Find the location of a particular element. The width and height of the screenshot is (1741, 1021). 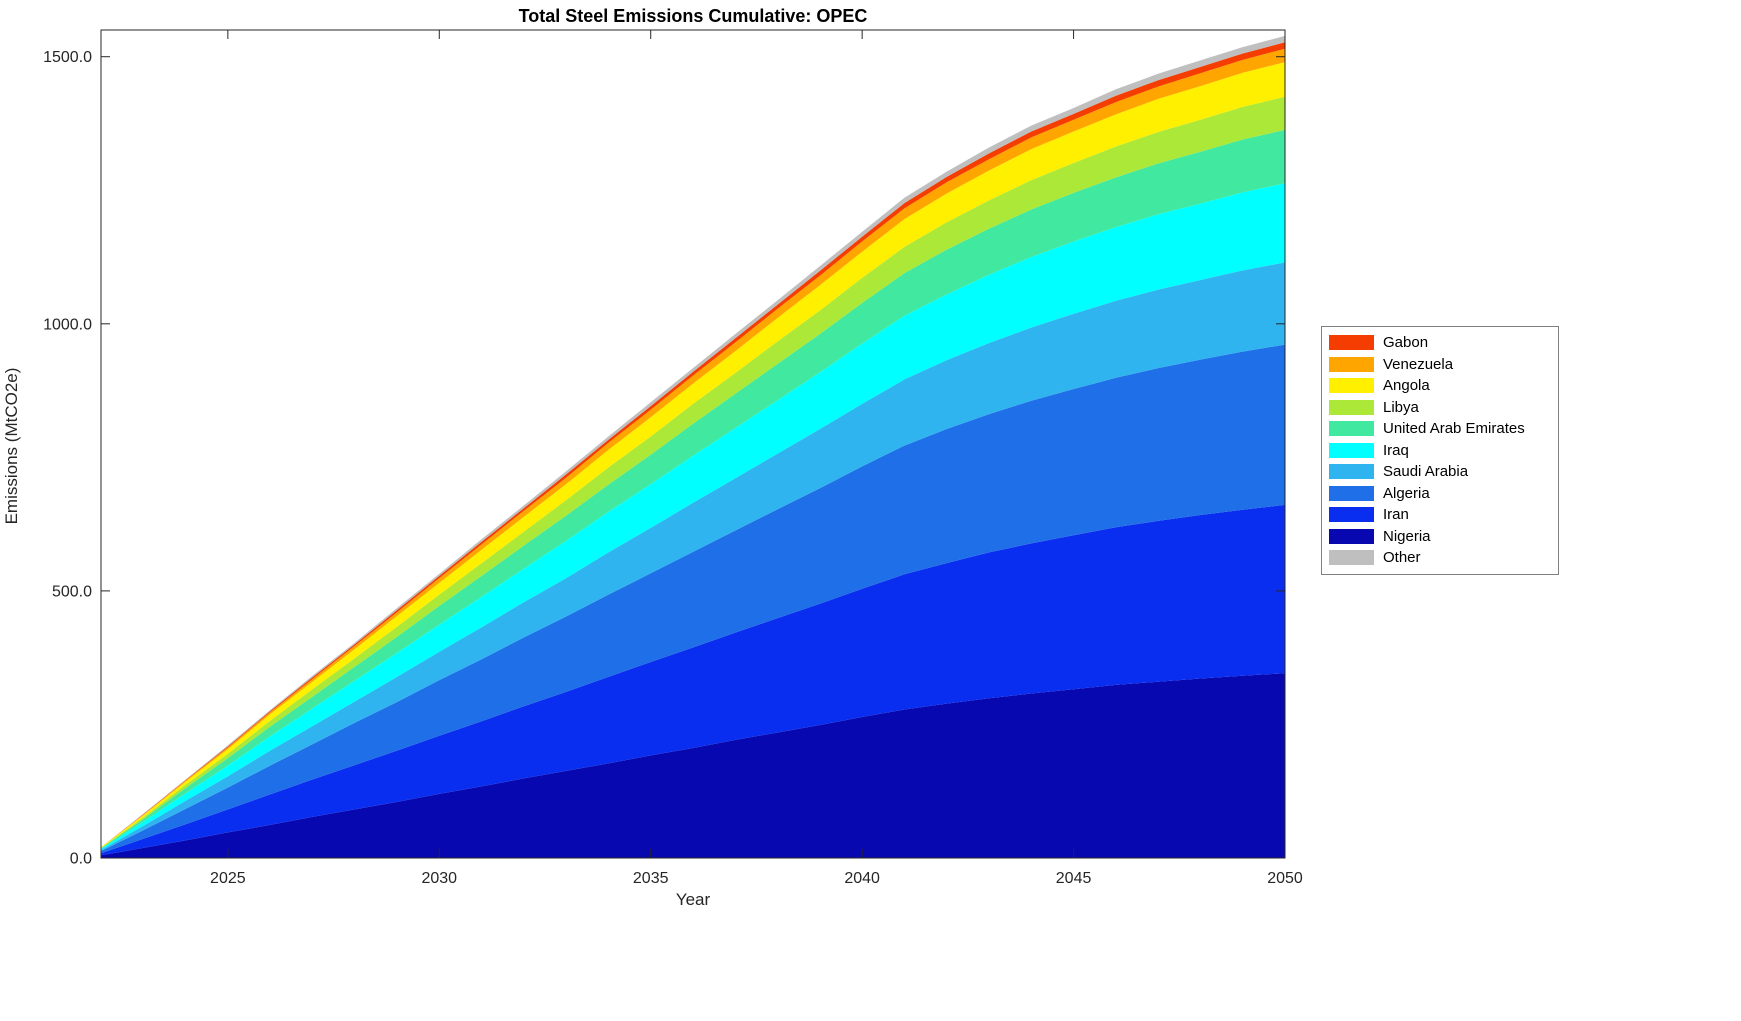

legend-item-angola: Angola is located at coordinates (1440, 386).